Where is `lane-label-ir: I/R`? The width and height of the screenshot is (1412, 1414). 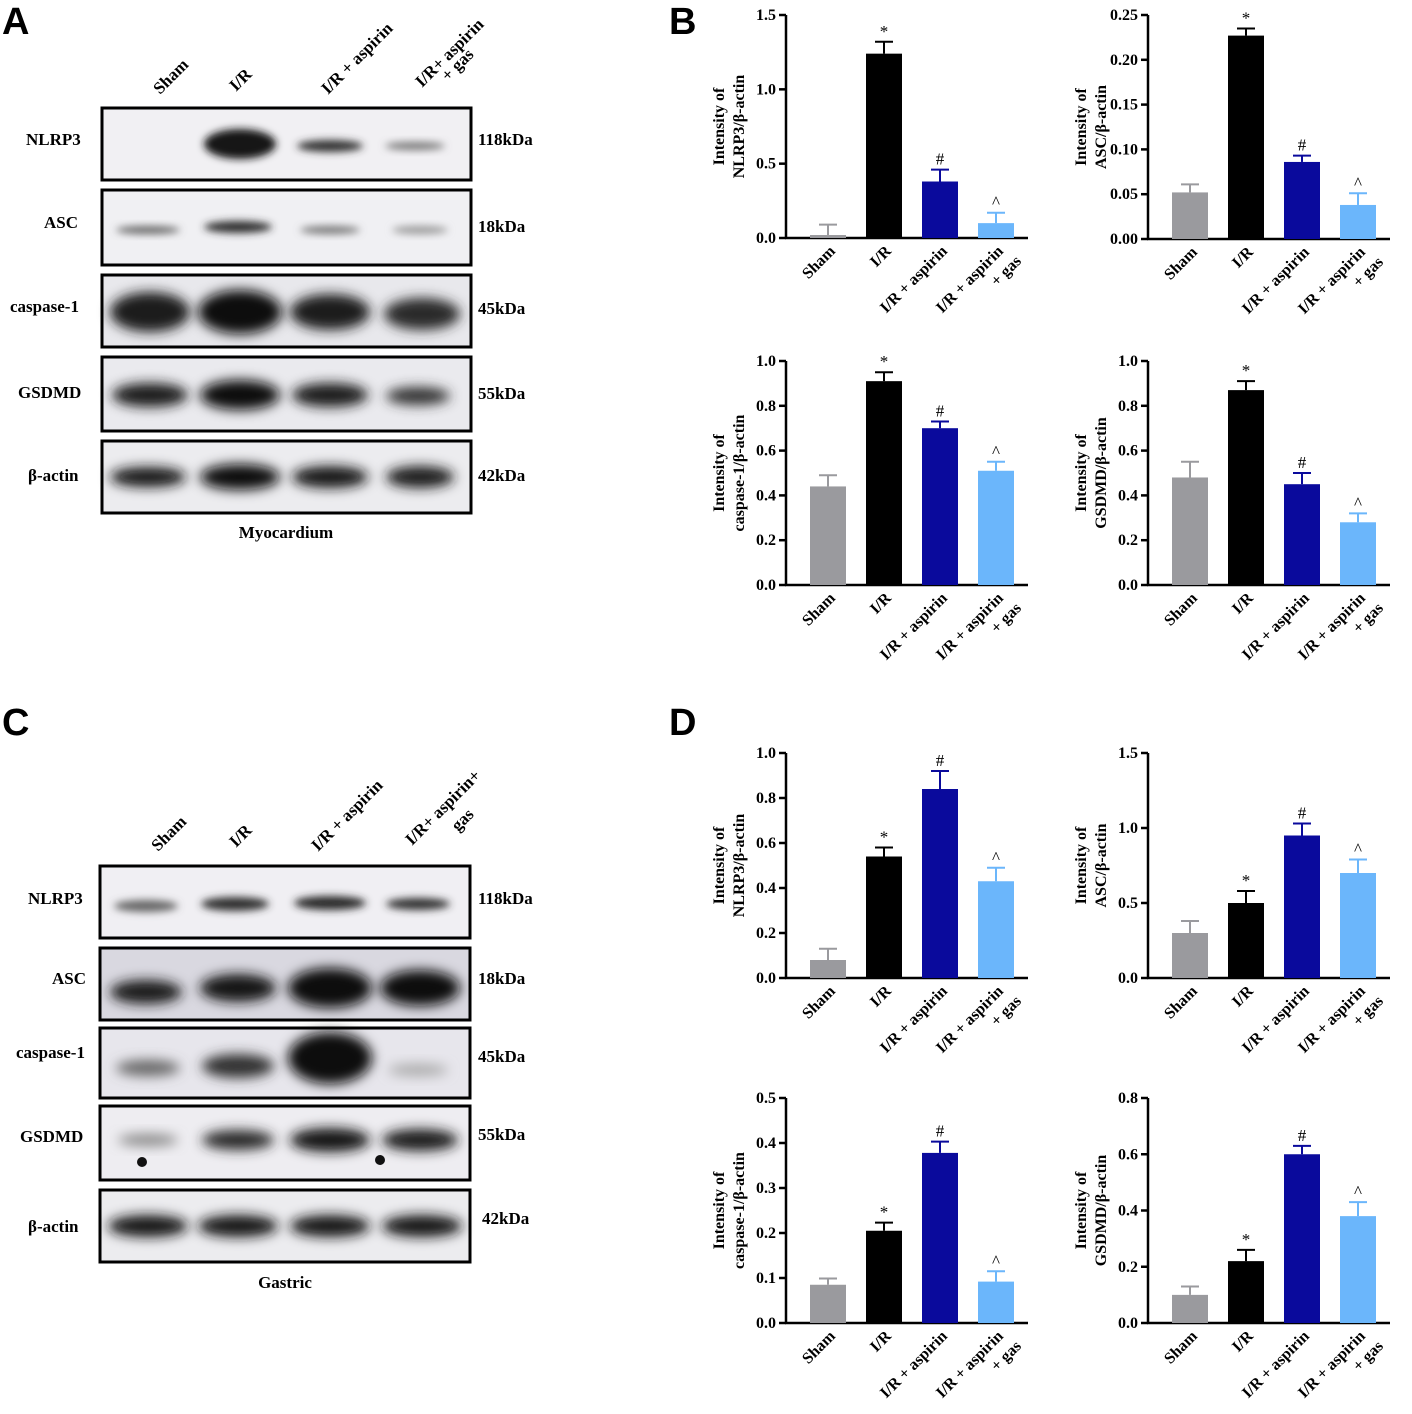 lane-label-ir: I/R is located at coordinates (240, 79).